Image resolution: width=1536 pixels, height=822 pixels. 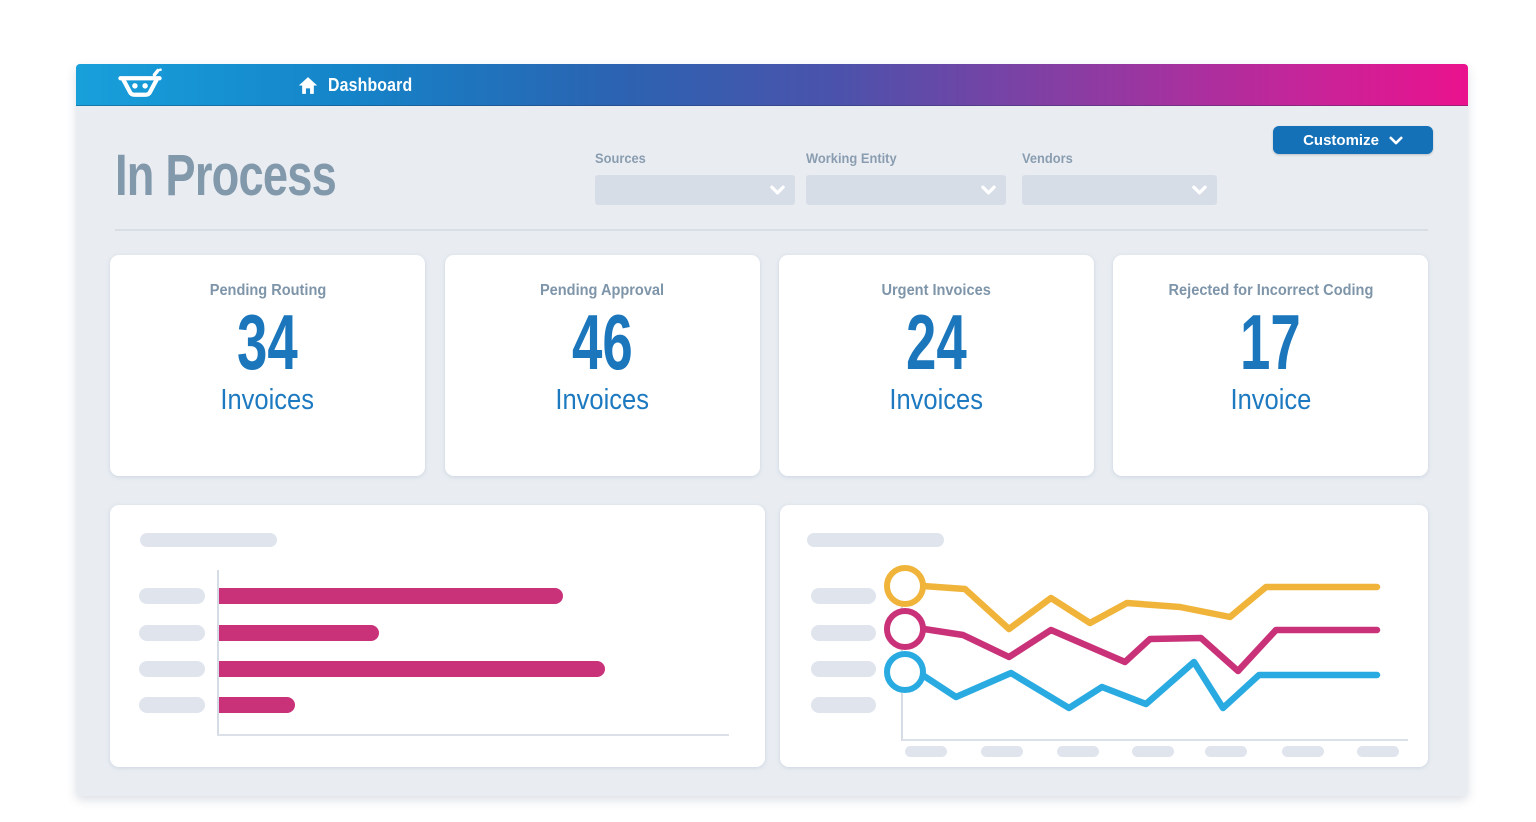 I want to click on stat-value: 46, so click(x=602, y=342).